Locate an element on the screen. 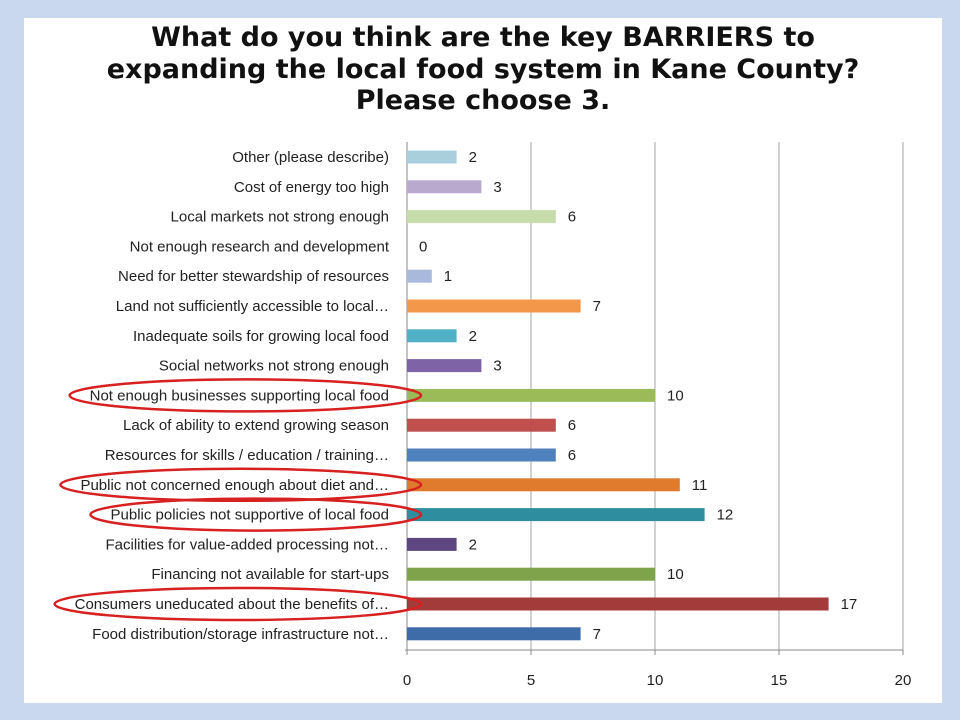  chart-title-line-3: Please choose 3. is located at coordinates (483, 100).